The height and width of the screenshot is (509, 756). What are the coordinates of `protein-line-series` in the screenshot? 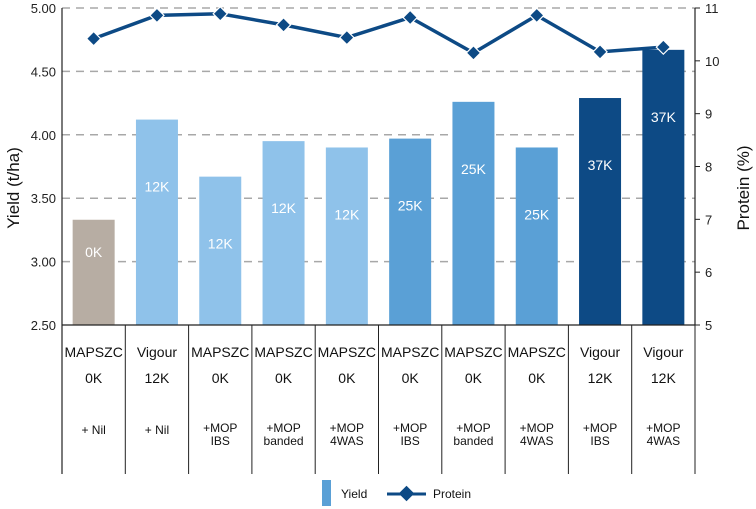 It's located at (378, 33).